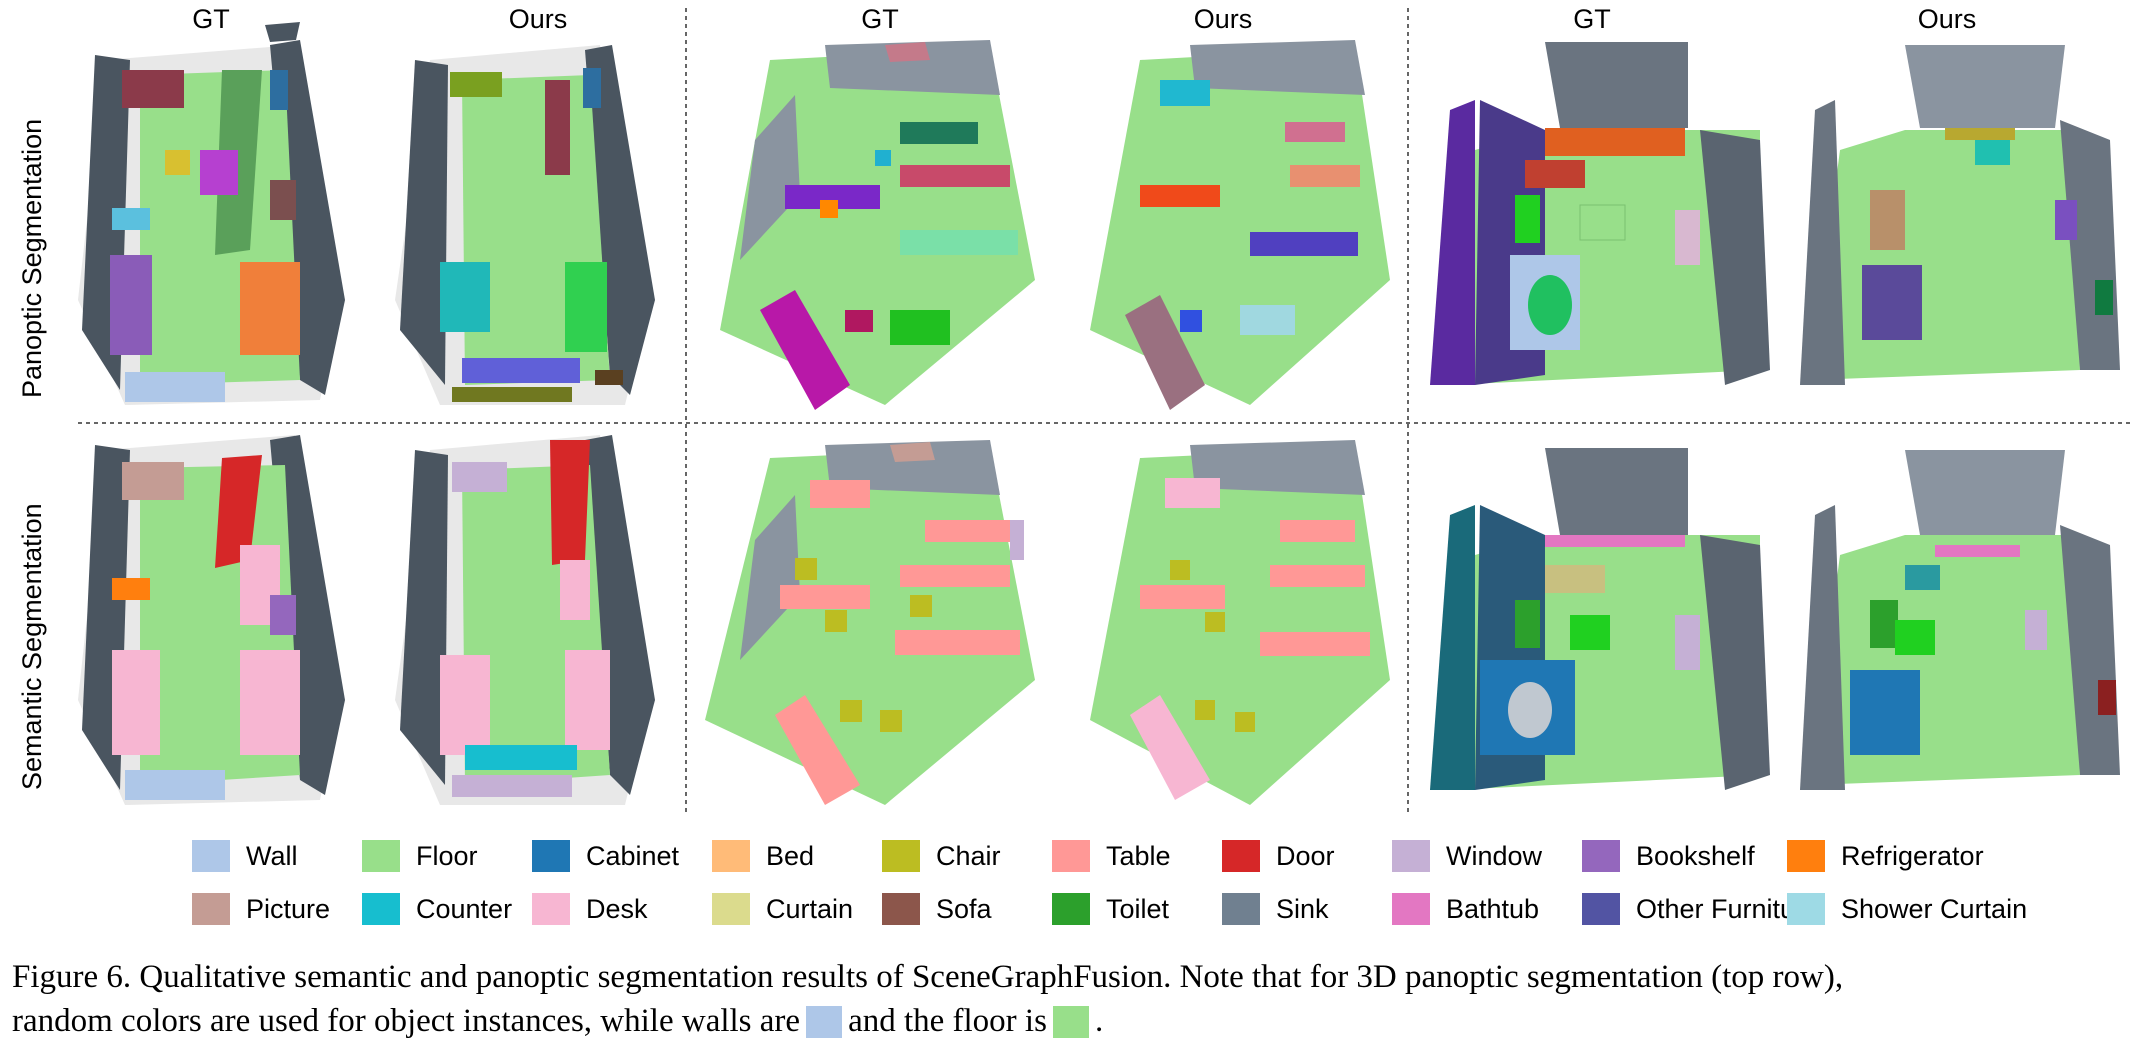 The image size is (2138, 1046). I want to click on legend-label-door: Door, so click(1305, 855).